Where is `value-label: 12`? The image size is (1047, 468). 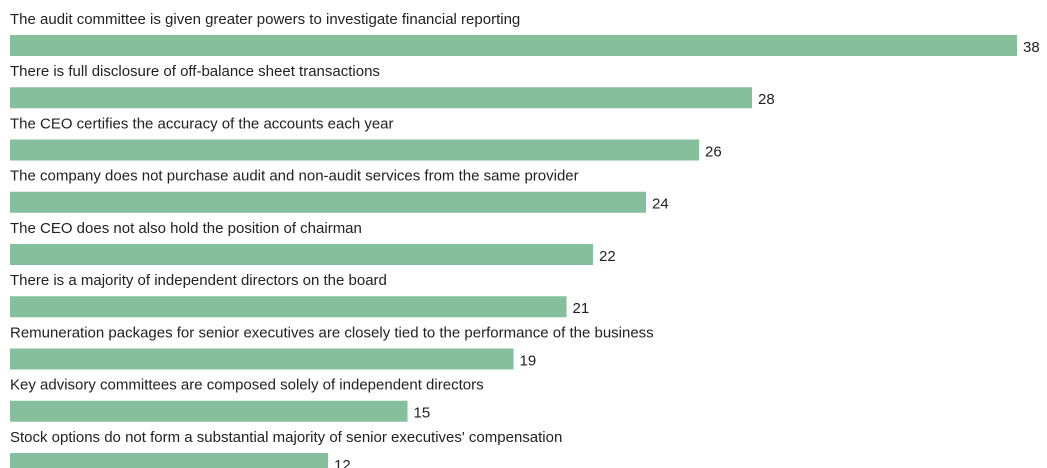 value-label: 12 is located at coordinates (342, 462).